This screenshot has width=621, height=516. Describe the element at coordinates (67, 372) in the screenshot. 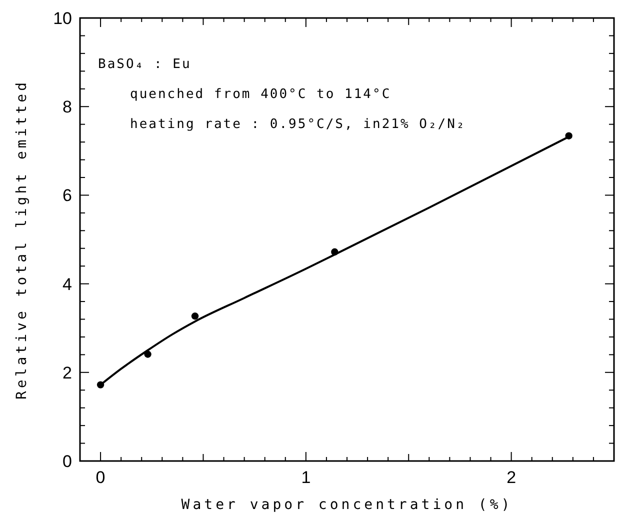

I see `y-tick-label: 2` at that location.